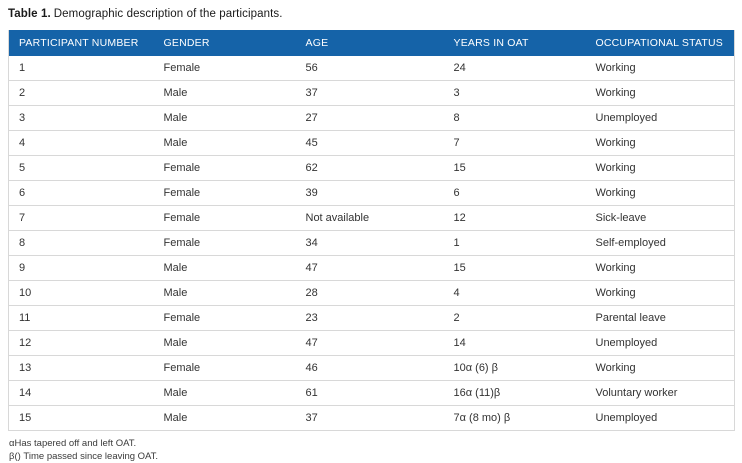 Image resolution: width=742 pixels, height=463 pixels. Describe the element at coordinates (514, 68) in the screenshot. I see `table-cell: 24` at that location.